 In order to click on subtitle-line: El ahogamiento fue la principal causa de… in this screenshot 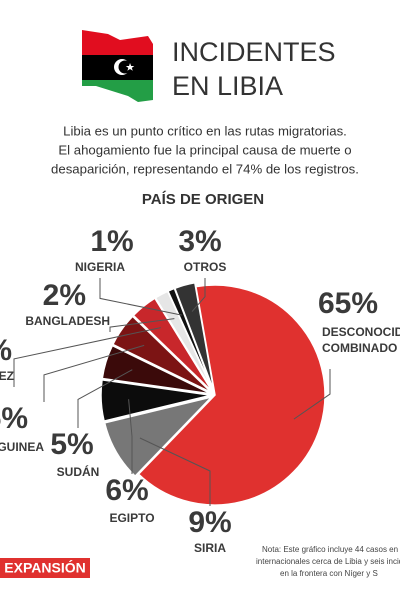, I will do `click(204, 149)`.